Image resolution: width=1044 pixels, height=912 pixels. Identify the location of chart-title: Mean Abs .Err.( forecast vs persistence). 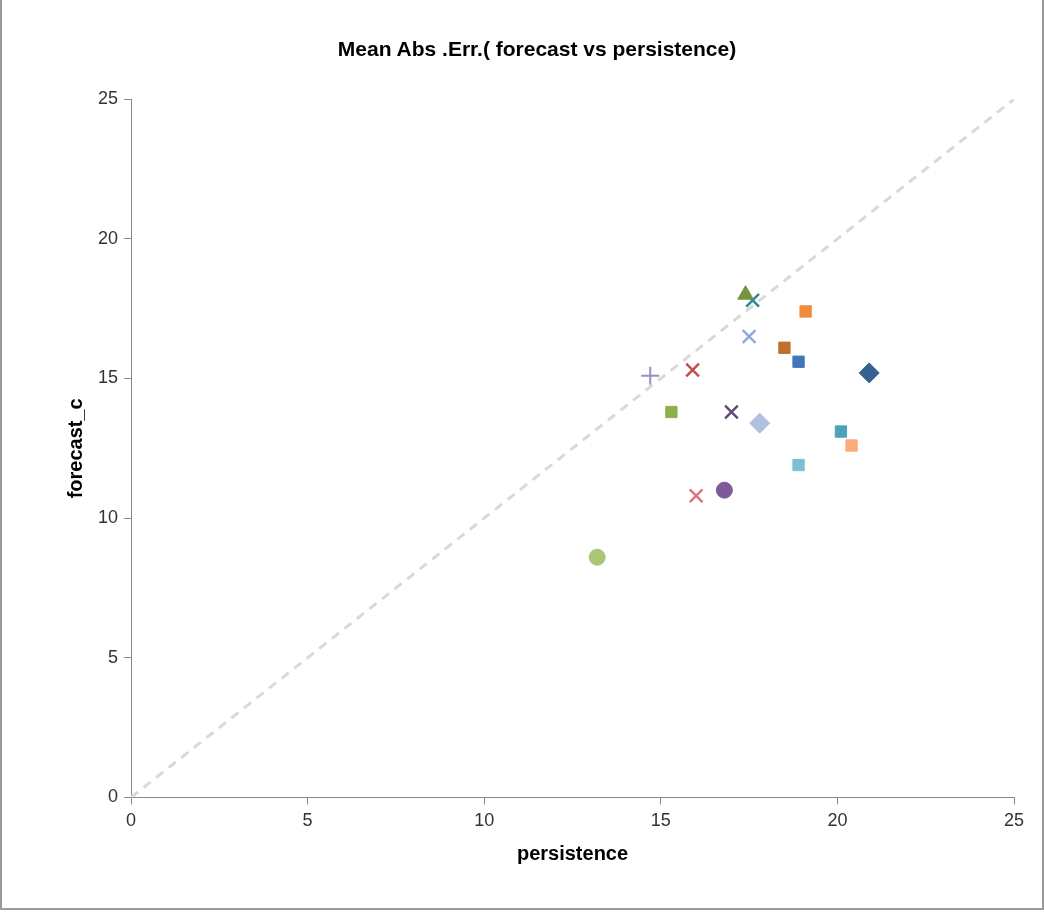
(537, 49).